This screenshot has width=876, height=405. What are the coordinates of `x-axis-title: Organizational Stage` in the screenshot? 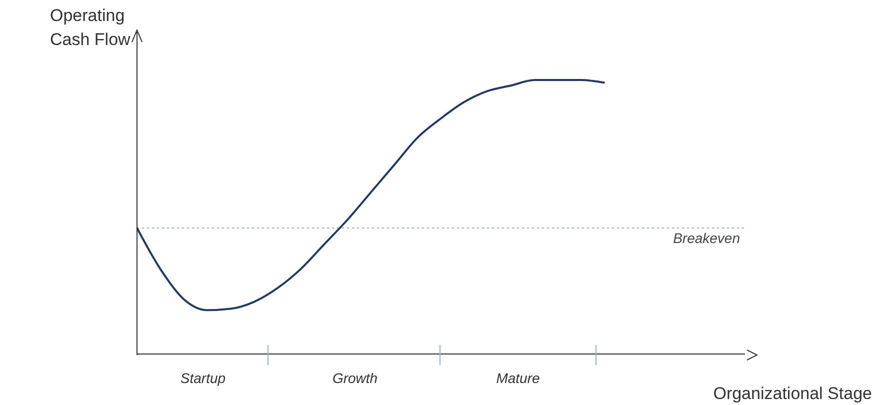 It's located at (792, 393).